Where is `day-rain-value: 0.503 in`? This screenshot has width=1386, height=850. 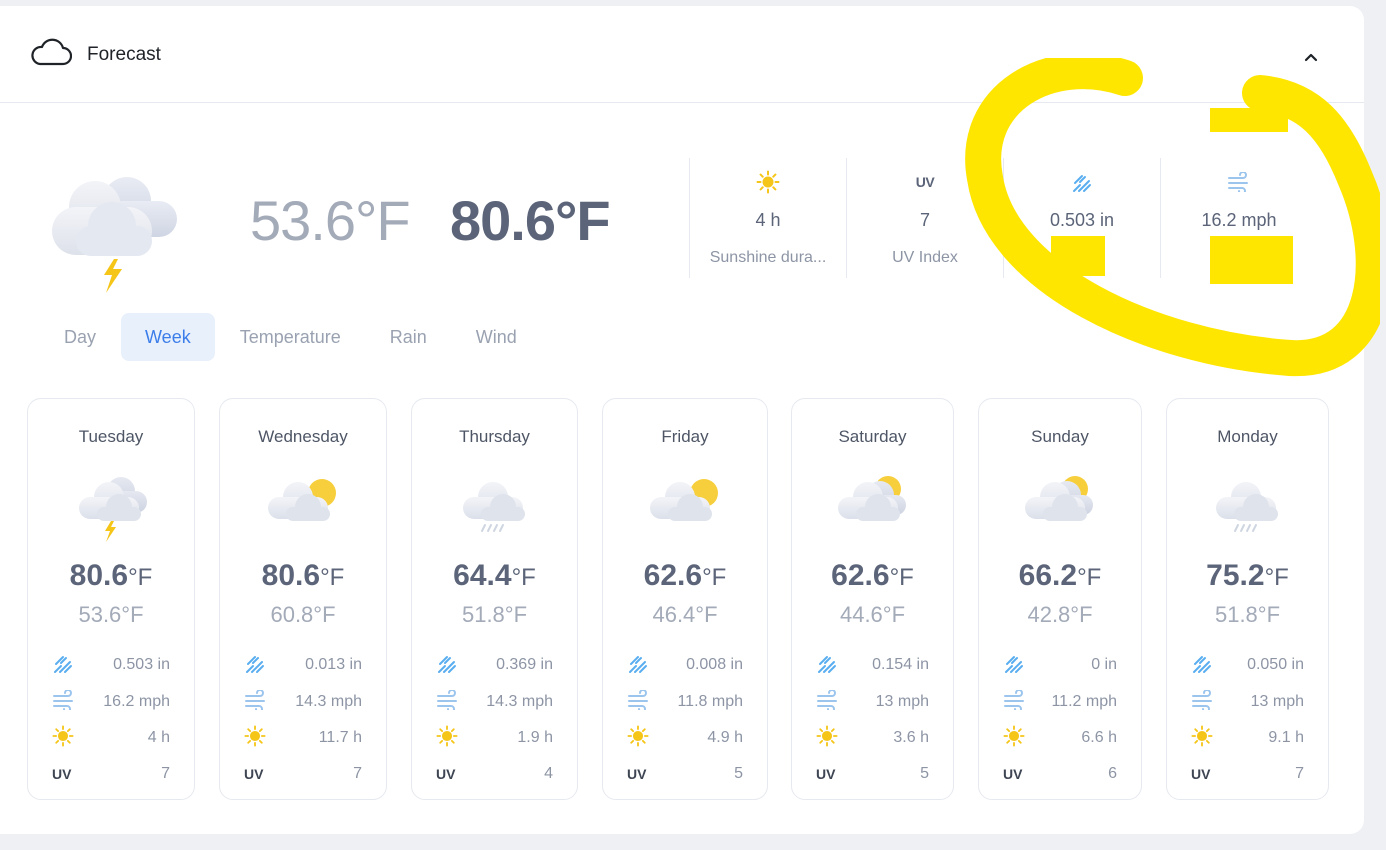 day-rain-value: 0.503 in is located at coordinates (141, 664).